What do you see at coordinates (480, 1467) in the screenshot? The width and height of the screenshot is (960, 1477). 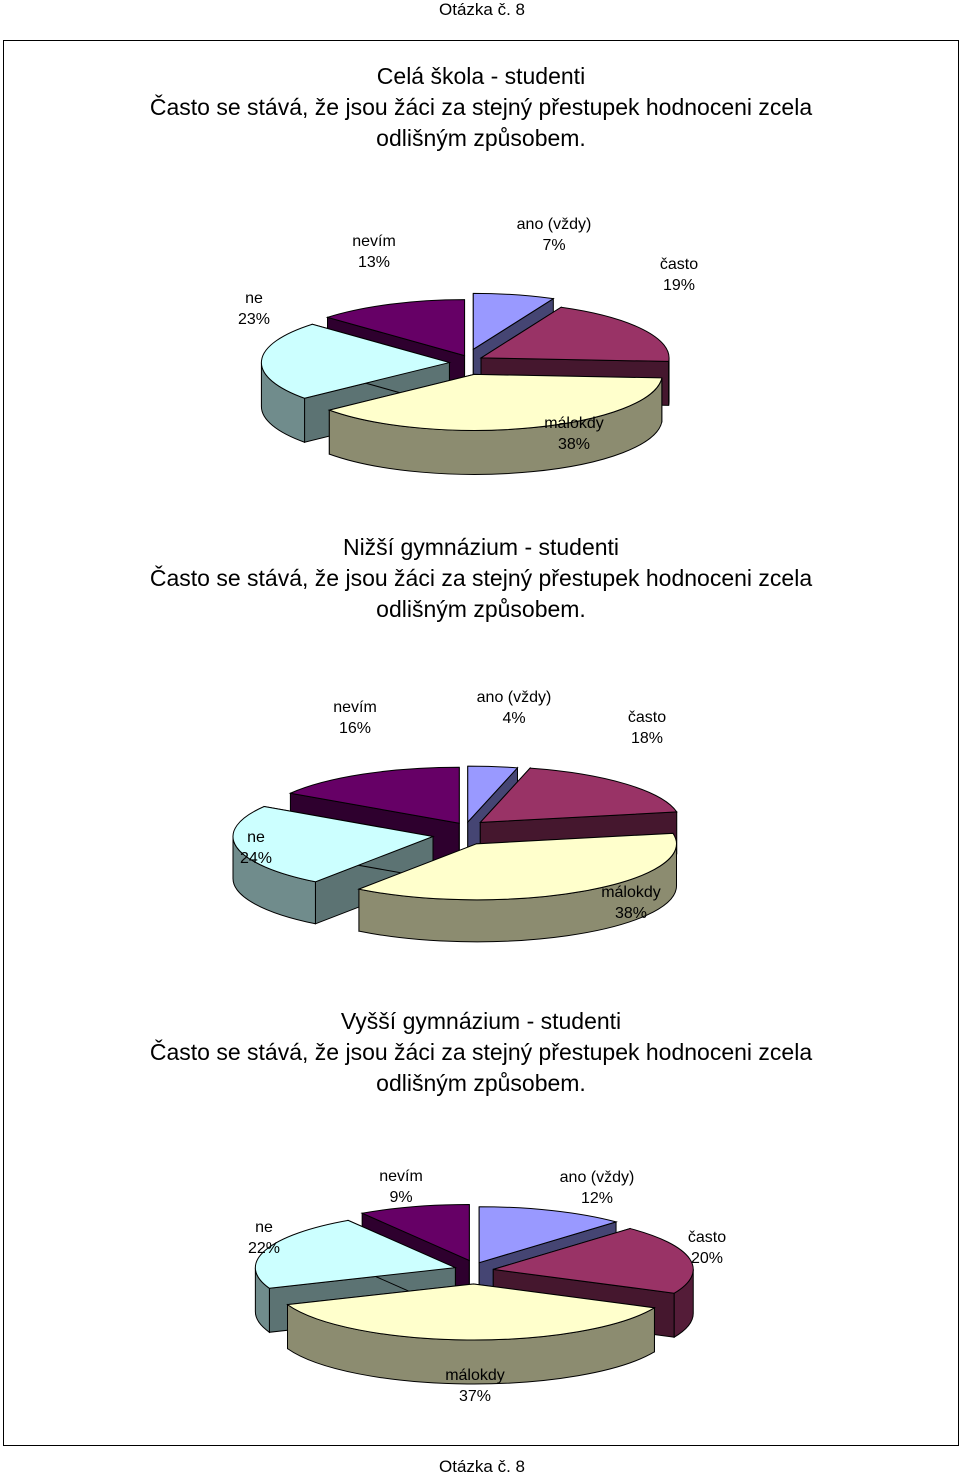 I see `page-footer: Otázka č. 8` at bounding box center [480, 1467].